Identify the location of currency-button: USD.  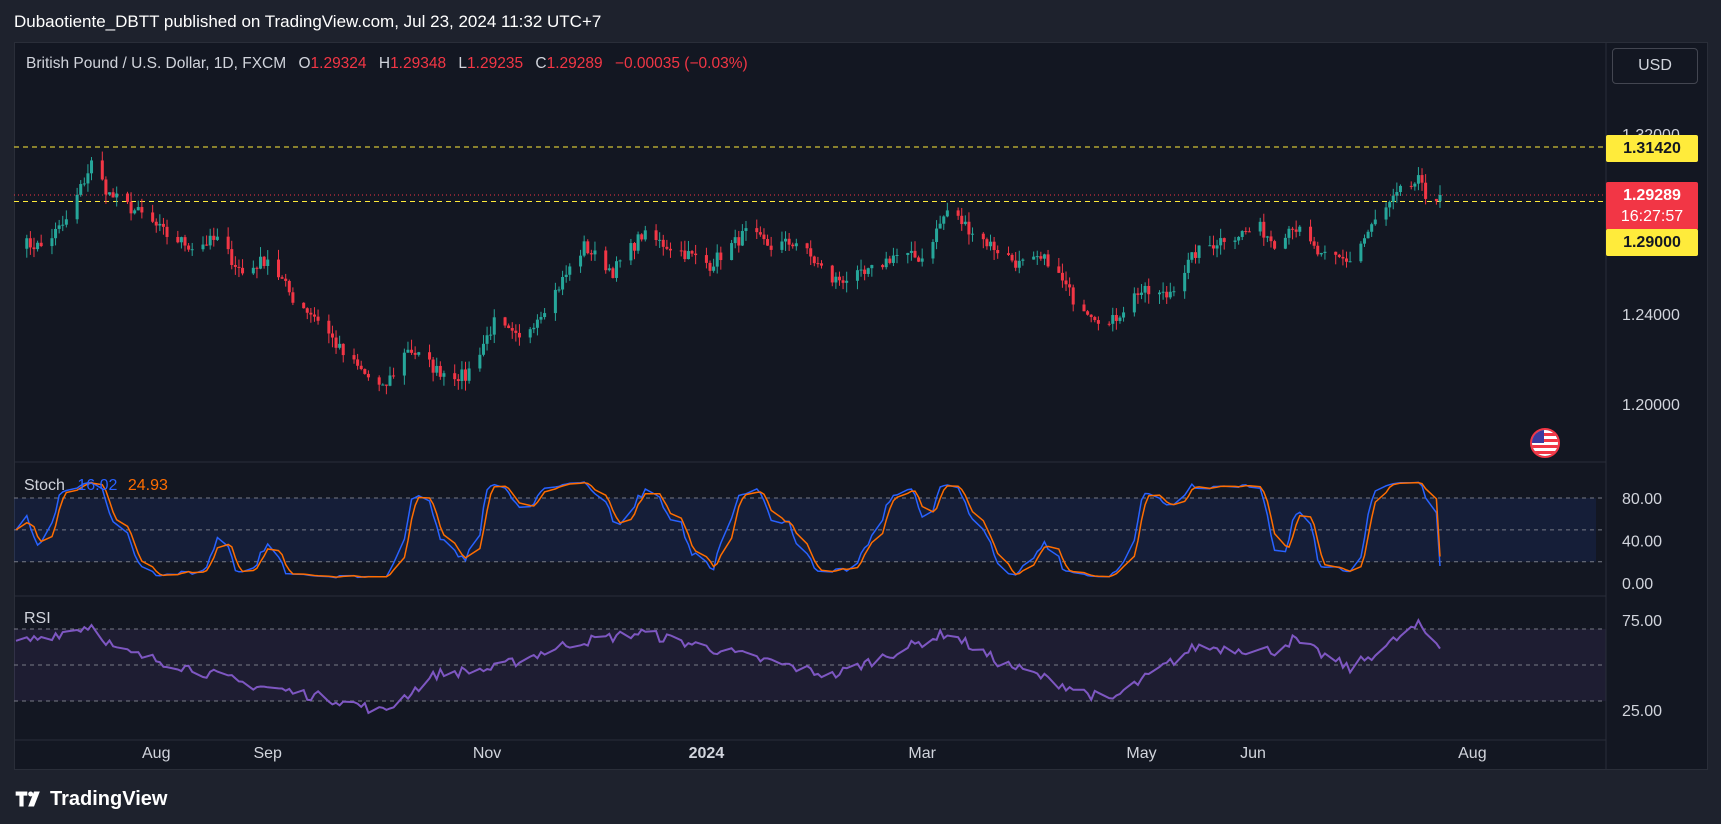
(1655, 66).